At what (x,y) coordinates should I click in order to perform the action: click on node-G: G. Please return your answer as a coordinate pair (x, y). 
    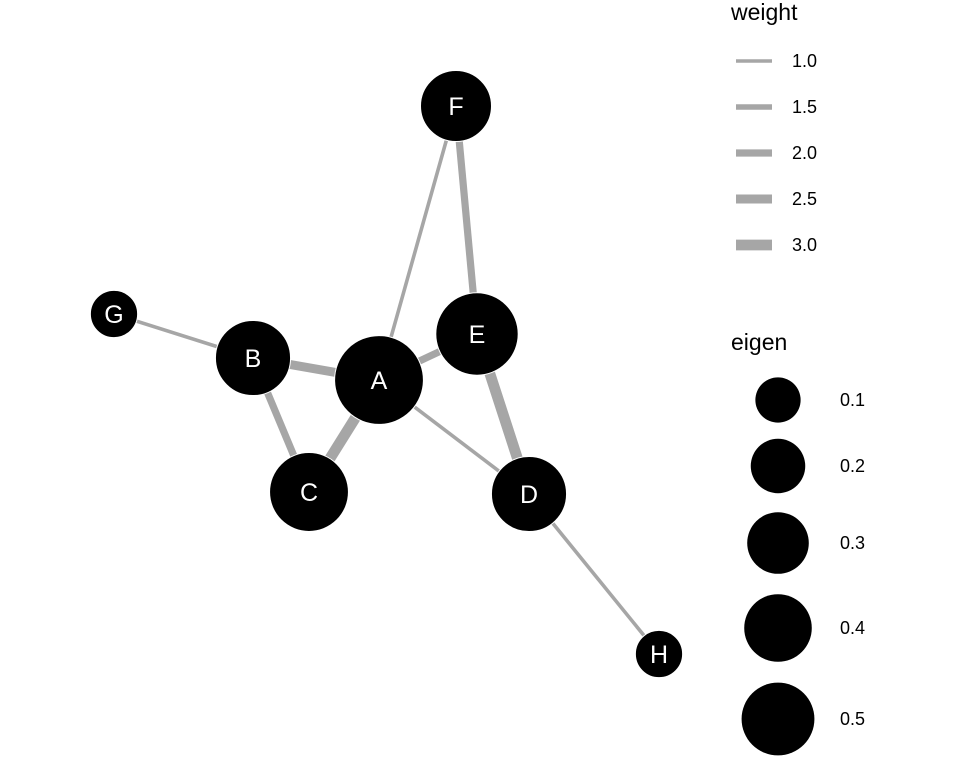
    Looking at the image, I should click on (114, 314).